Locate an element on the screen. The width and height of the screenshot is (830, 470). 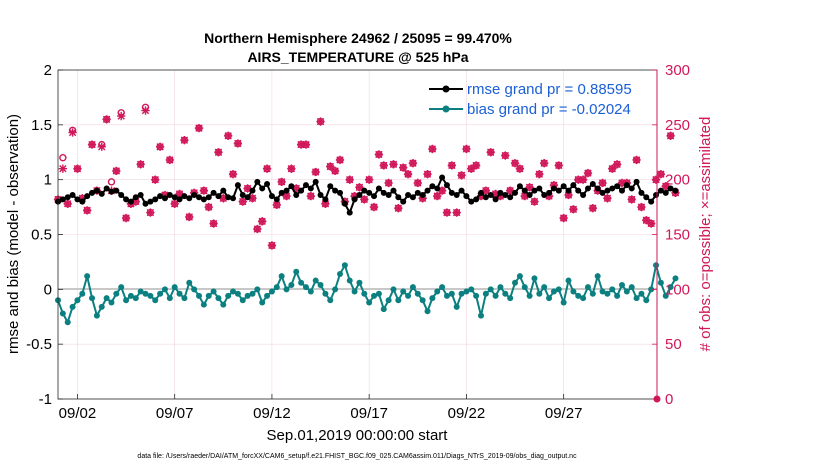
y-right-tick-label: 50 is located at coordinates (673, 344).